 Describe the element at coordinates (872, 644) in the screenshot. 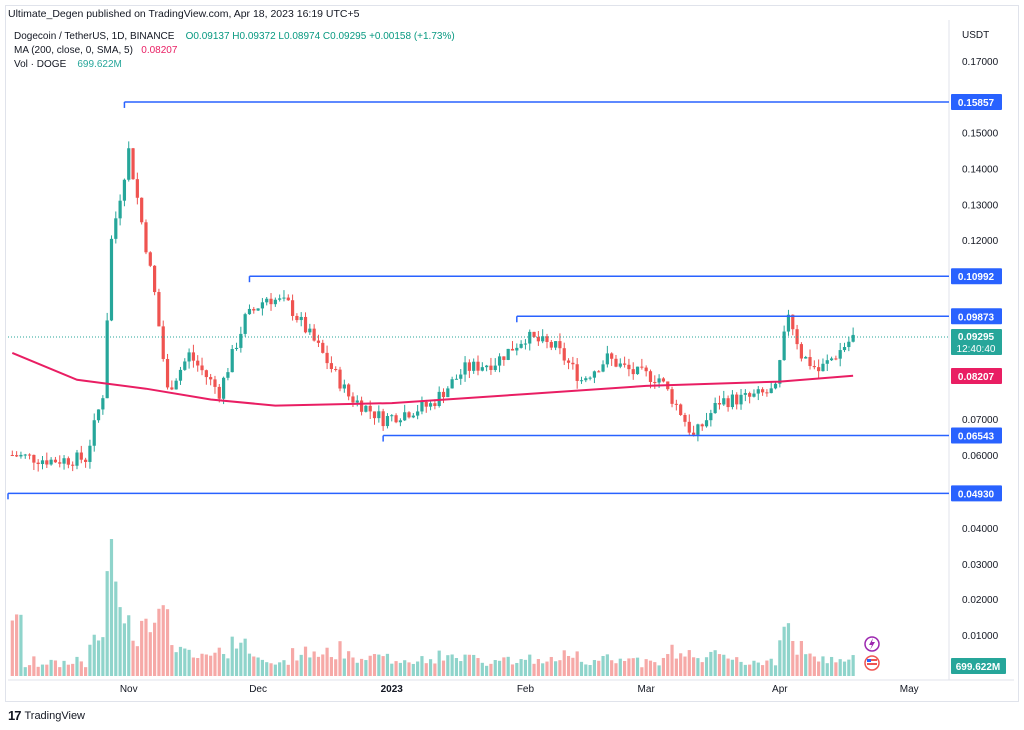

I see `lightning-icon` at that location.